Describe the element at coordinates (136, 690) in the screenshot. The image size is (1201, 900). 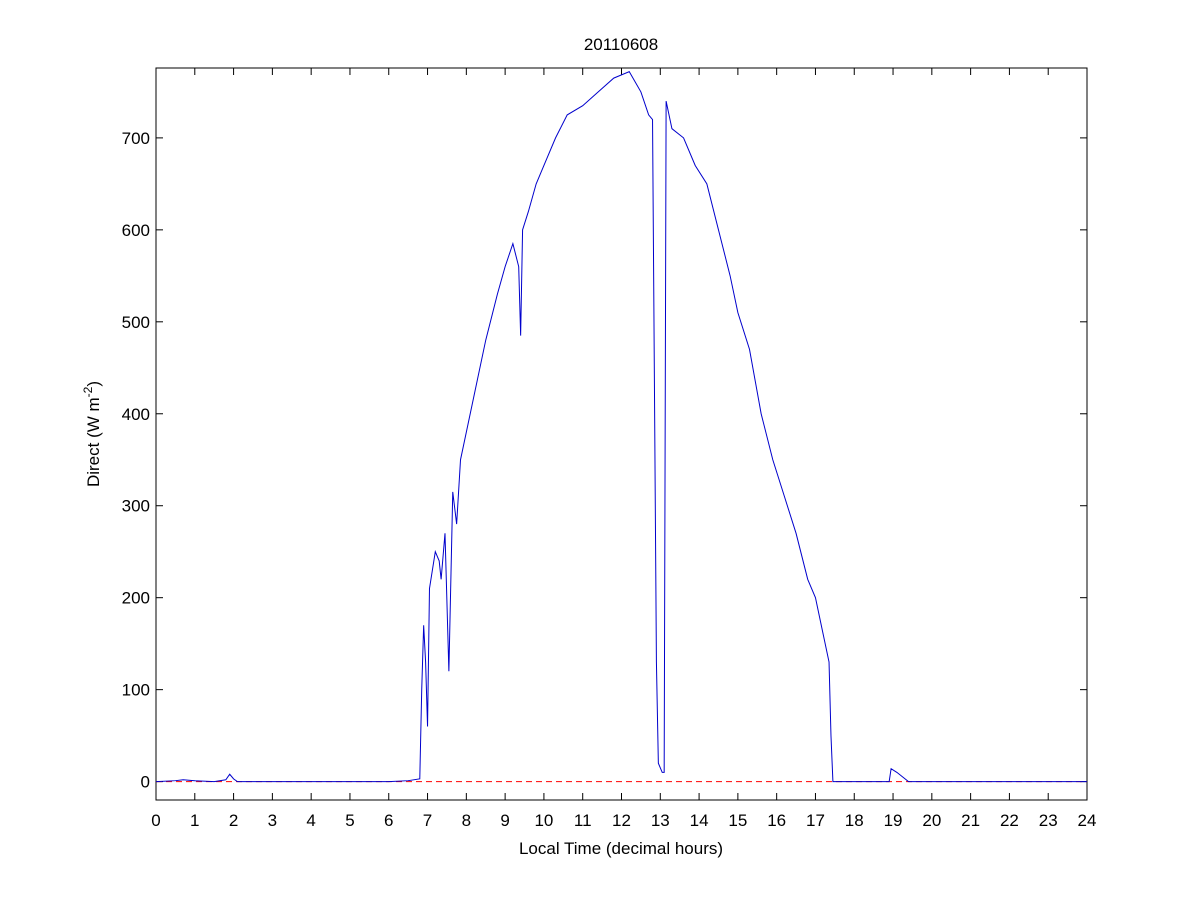
I see `y-tick-label: 100` at that location.